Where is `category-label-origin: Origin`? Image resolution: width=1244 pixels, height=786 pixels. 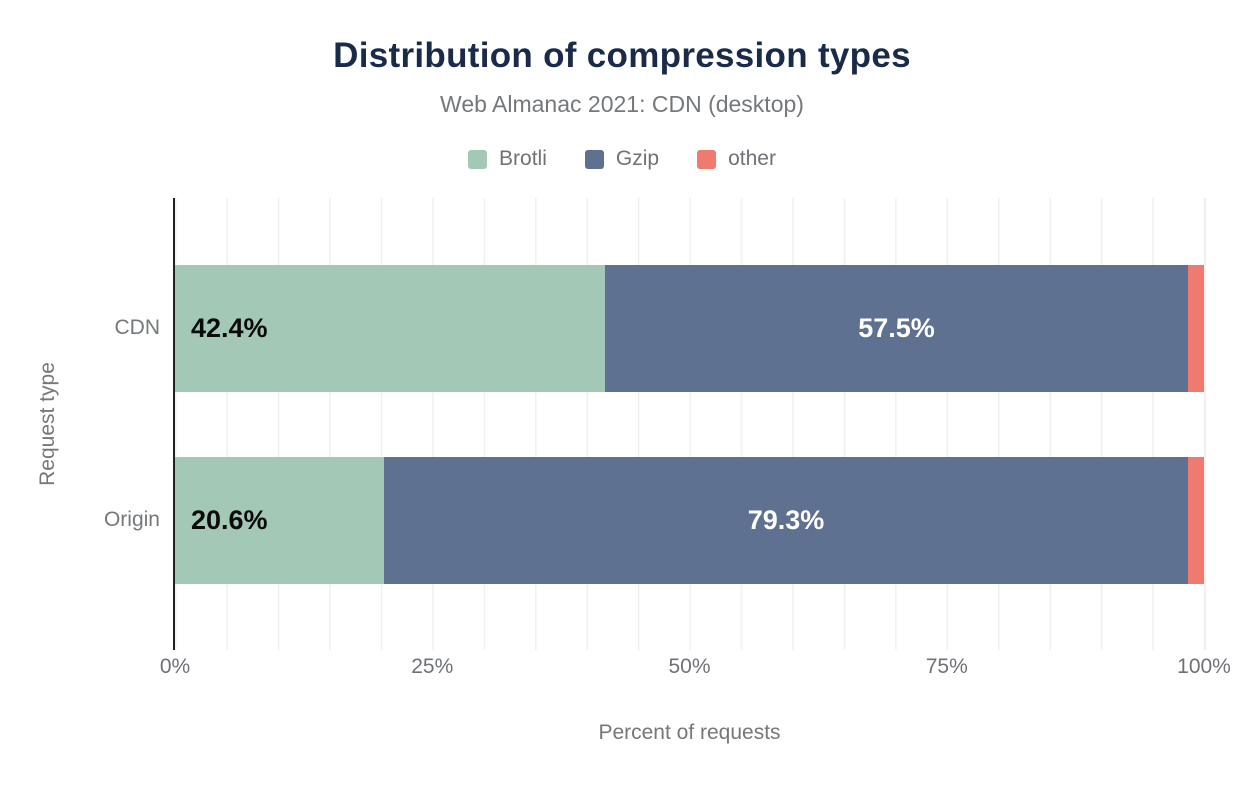 category-label-origin: Origin is located at coordinates (131, 519).